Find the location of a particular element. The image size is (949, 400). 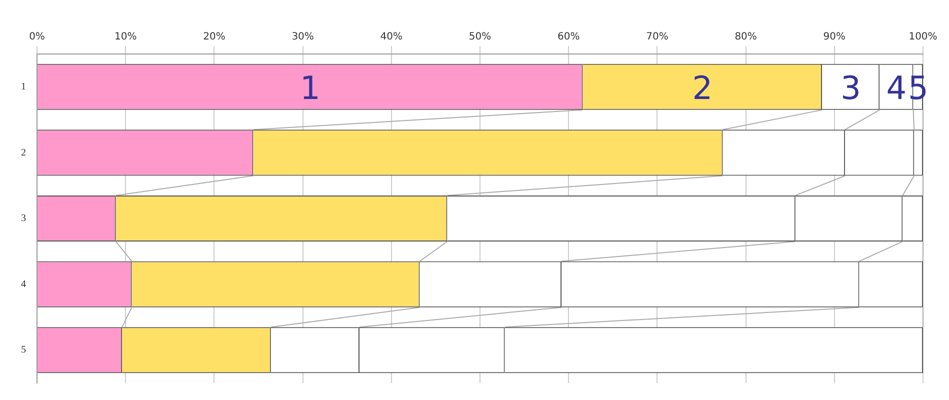

x-tick-label: 0% is located at coordinates (37, 37).